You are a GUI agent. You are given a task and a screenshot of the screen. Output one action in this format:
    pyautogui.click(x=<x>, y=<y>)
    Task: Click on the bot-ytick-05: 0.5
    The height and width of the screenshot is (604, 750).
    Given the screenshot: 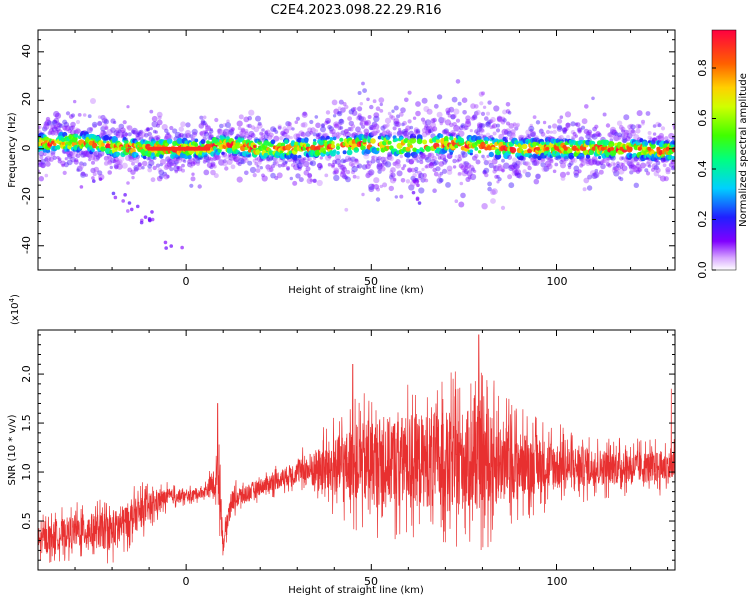 What is the action you would take?
    pyautogui.click(x=26, y=521)
    